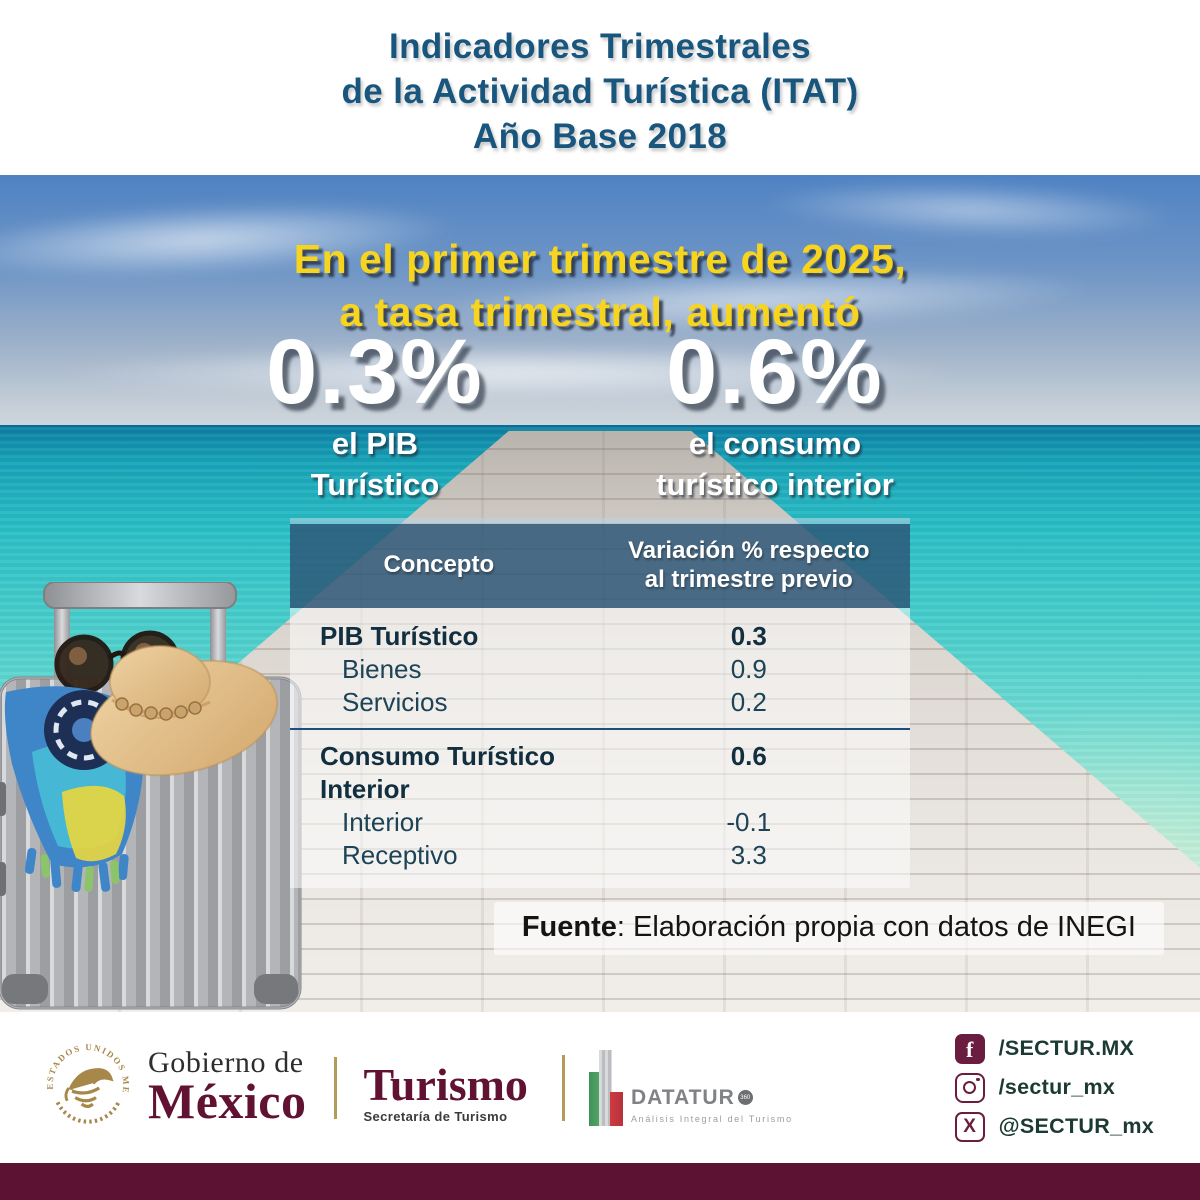 This screenshot has width=1200, height=1200. I want to click on source-label: Fuente, so click(569, 927).